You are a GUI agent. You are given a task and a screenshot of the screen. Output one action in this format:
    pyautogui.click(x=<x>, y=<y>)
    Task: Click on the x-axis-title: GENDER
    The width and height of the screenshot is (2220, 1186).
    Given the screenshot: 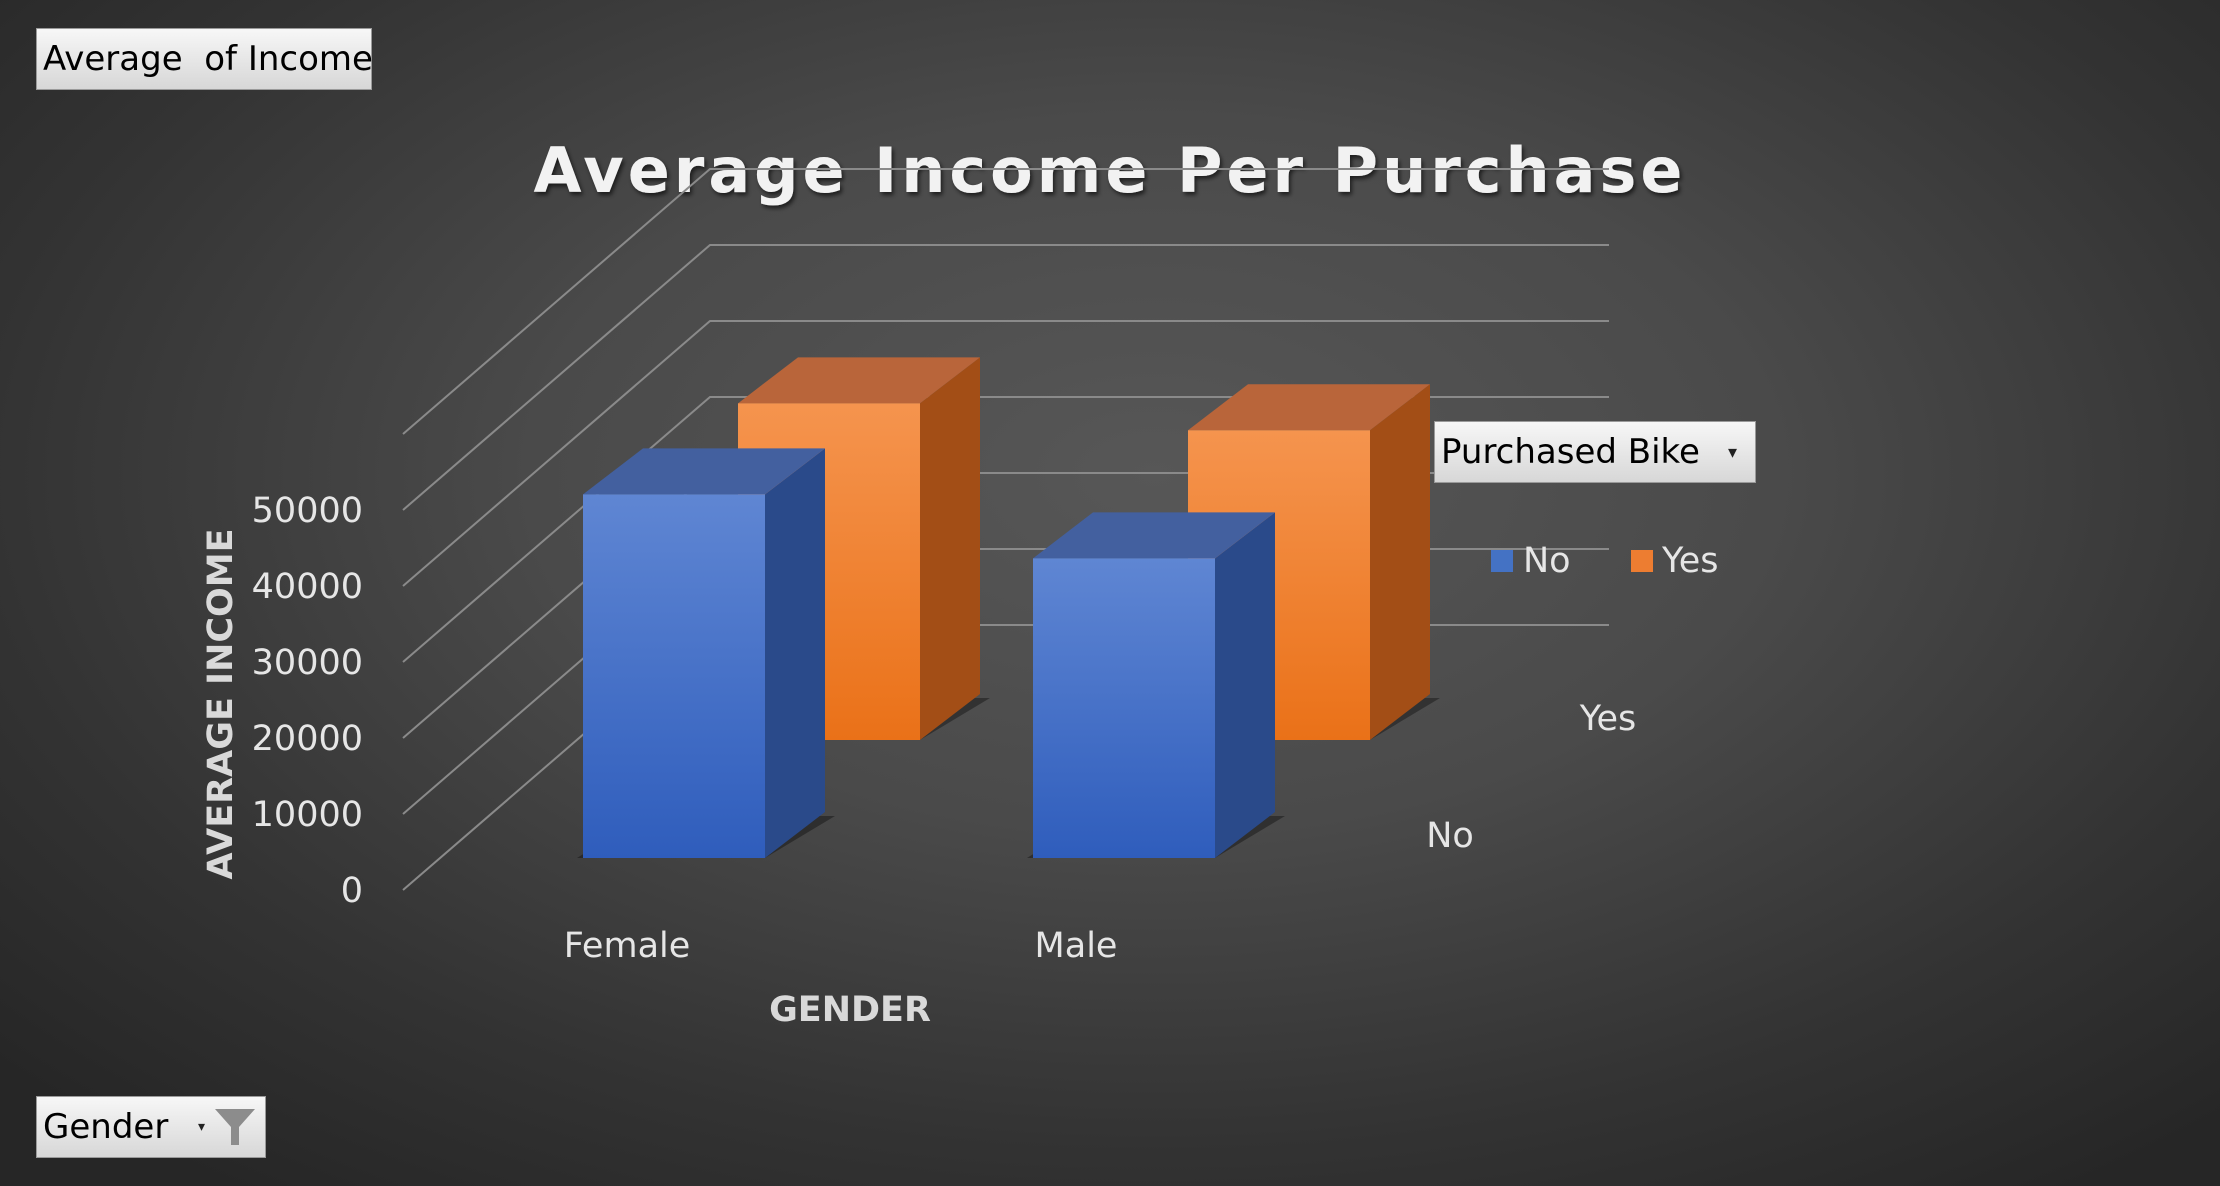 What is the action you would take?
    pyautogui.click(x=850, y=1010)
    